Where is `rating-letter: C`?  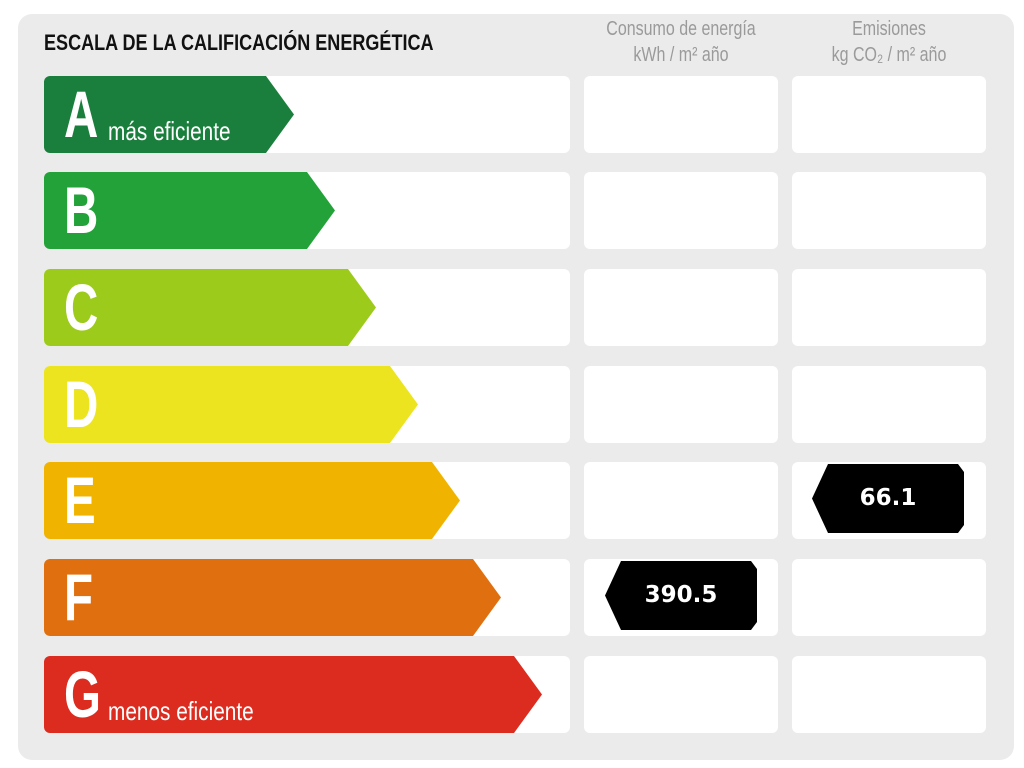 rating-letter: C is located at coordinates (81, 307).